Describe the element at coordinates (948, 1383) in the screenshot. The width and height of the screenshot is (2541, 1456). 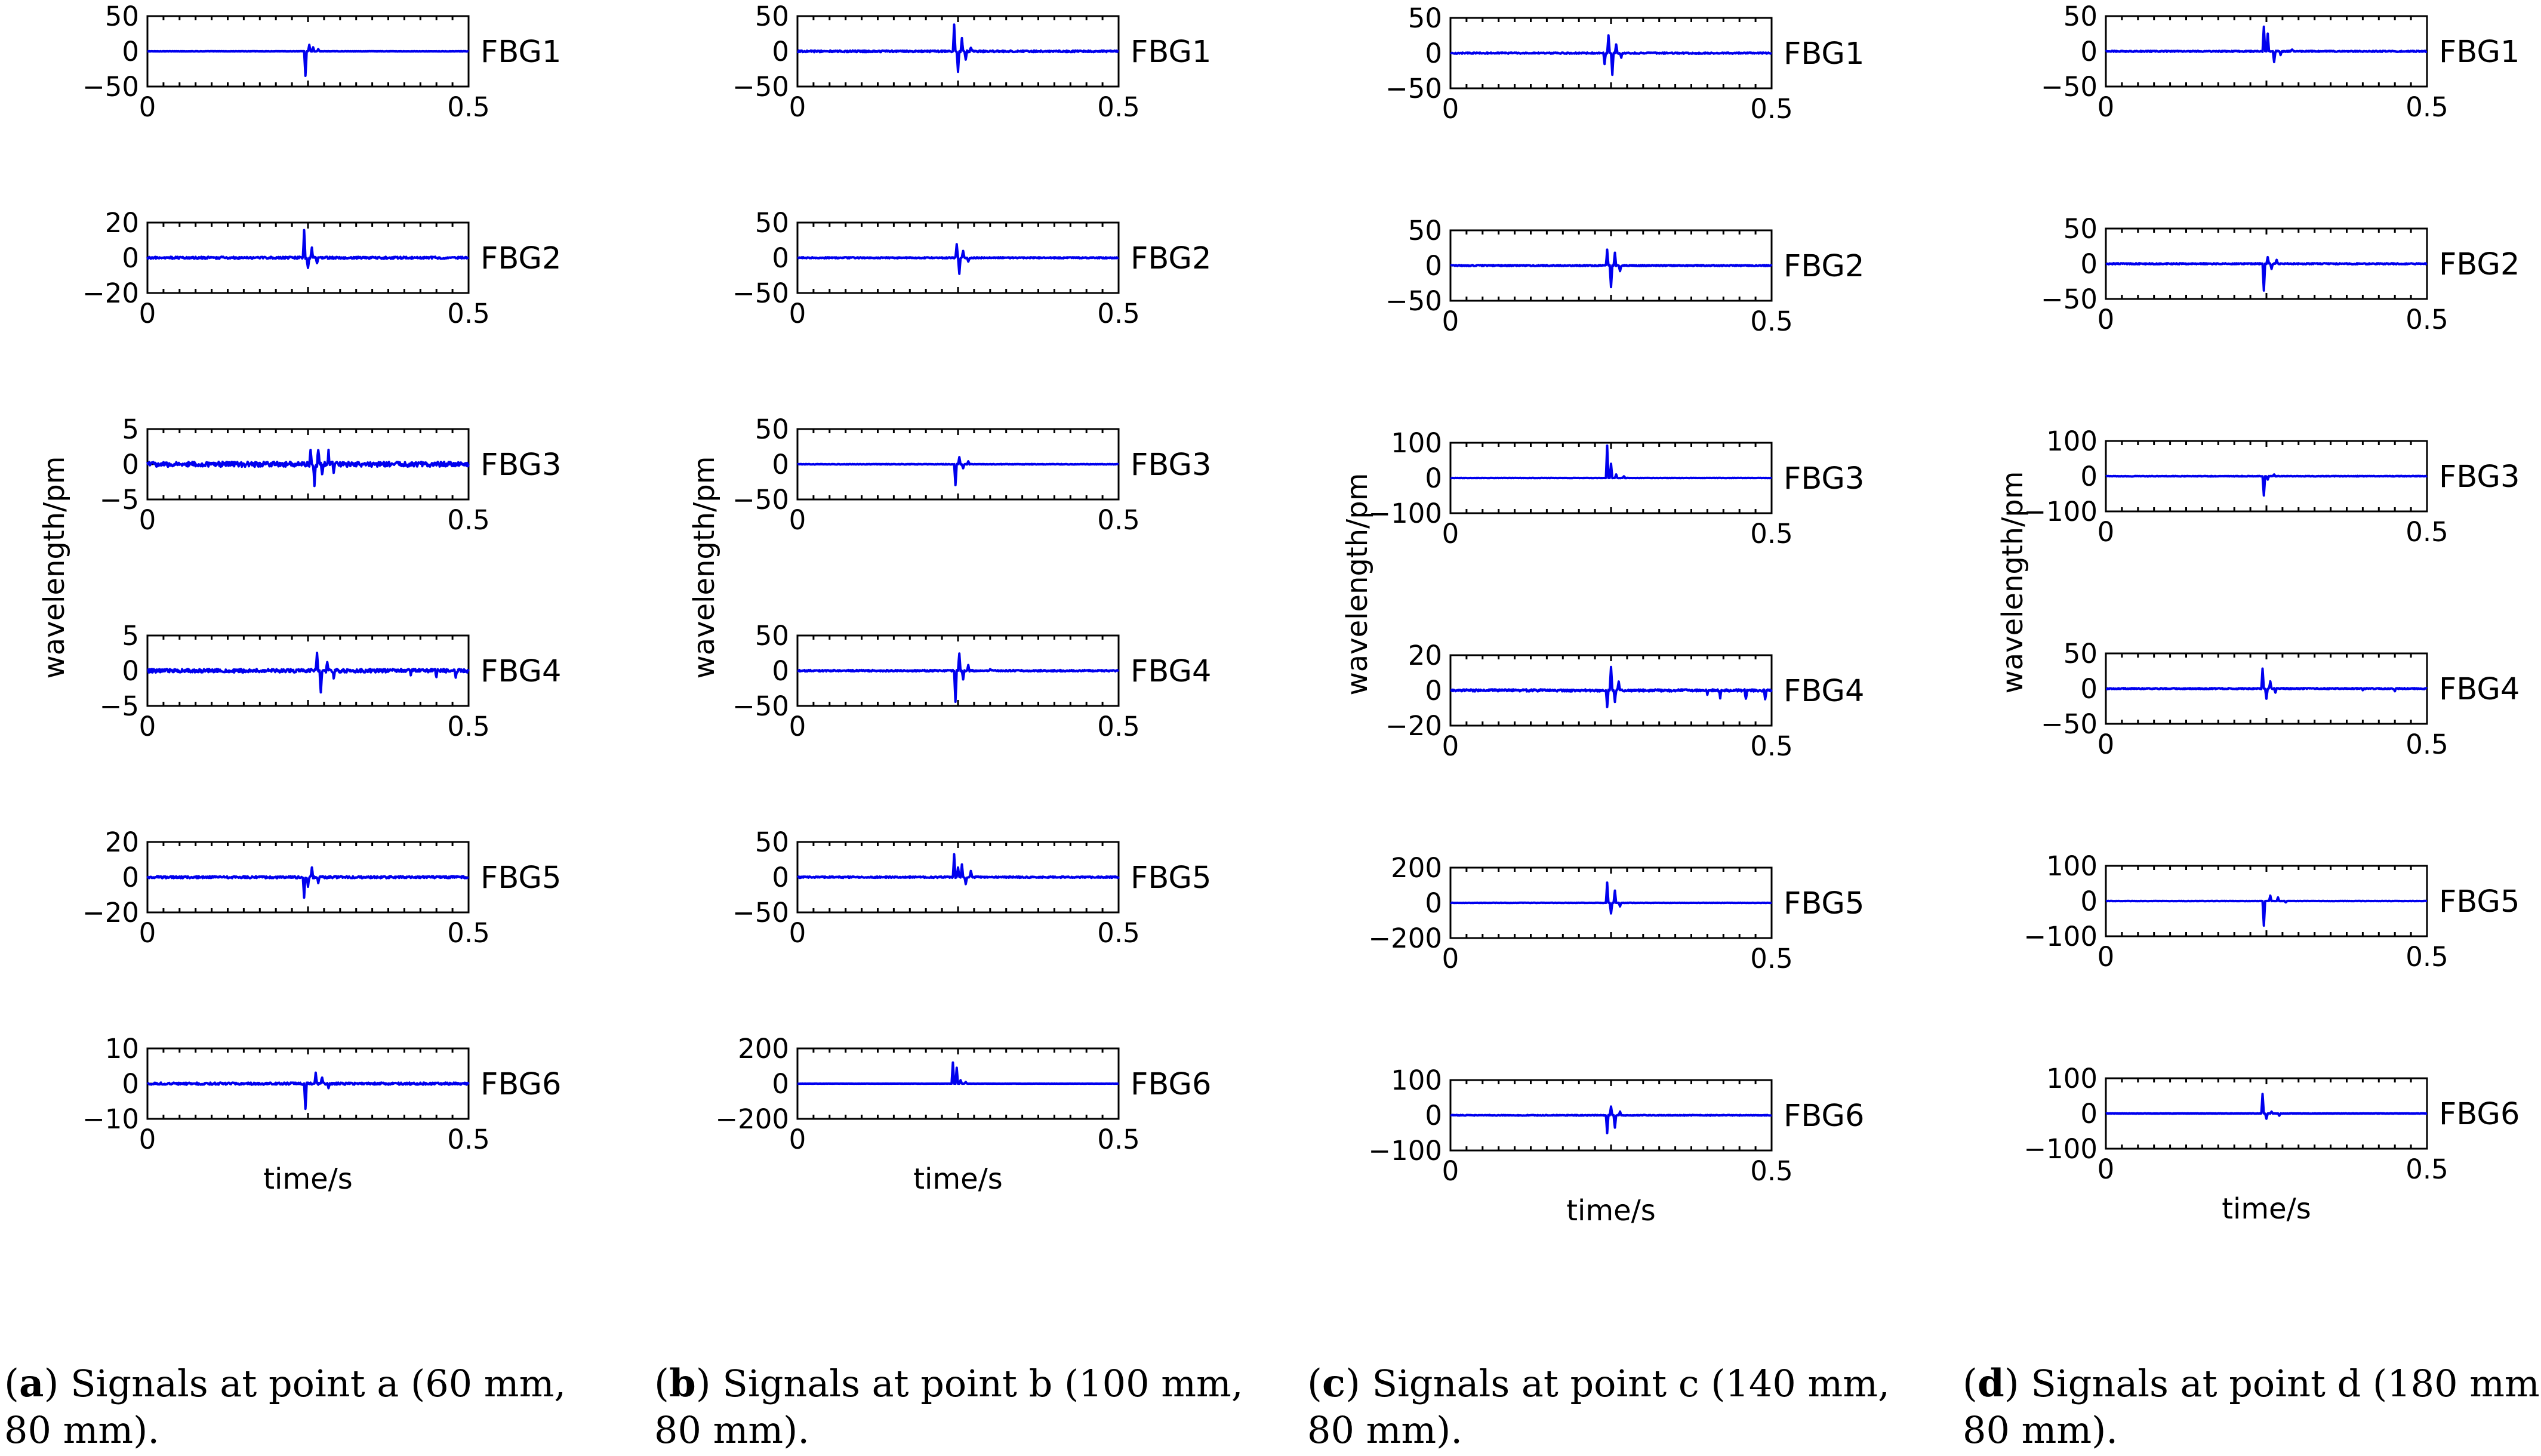
I see `caption-line-1: (b) Signals at point b (100 mm,` at that location.